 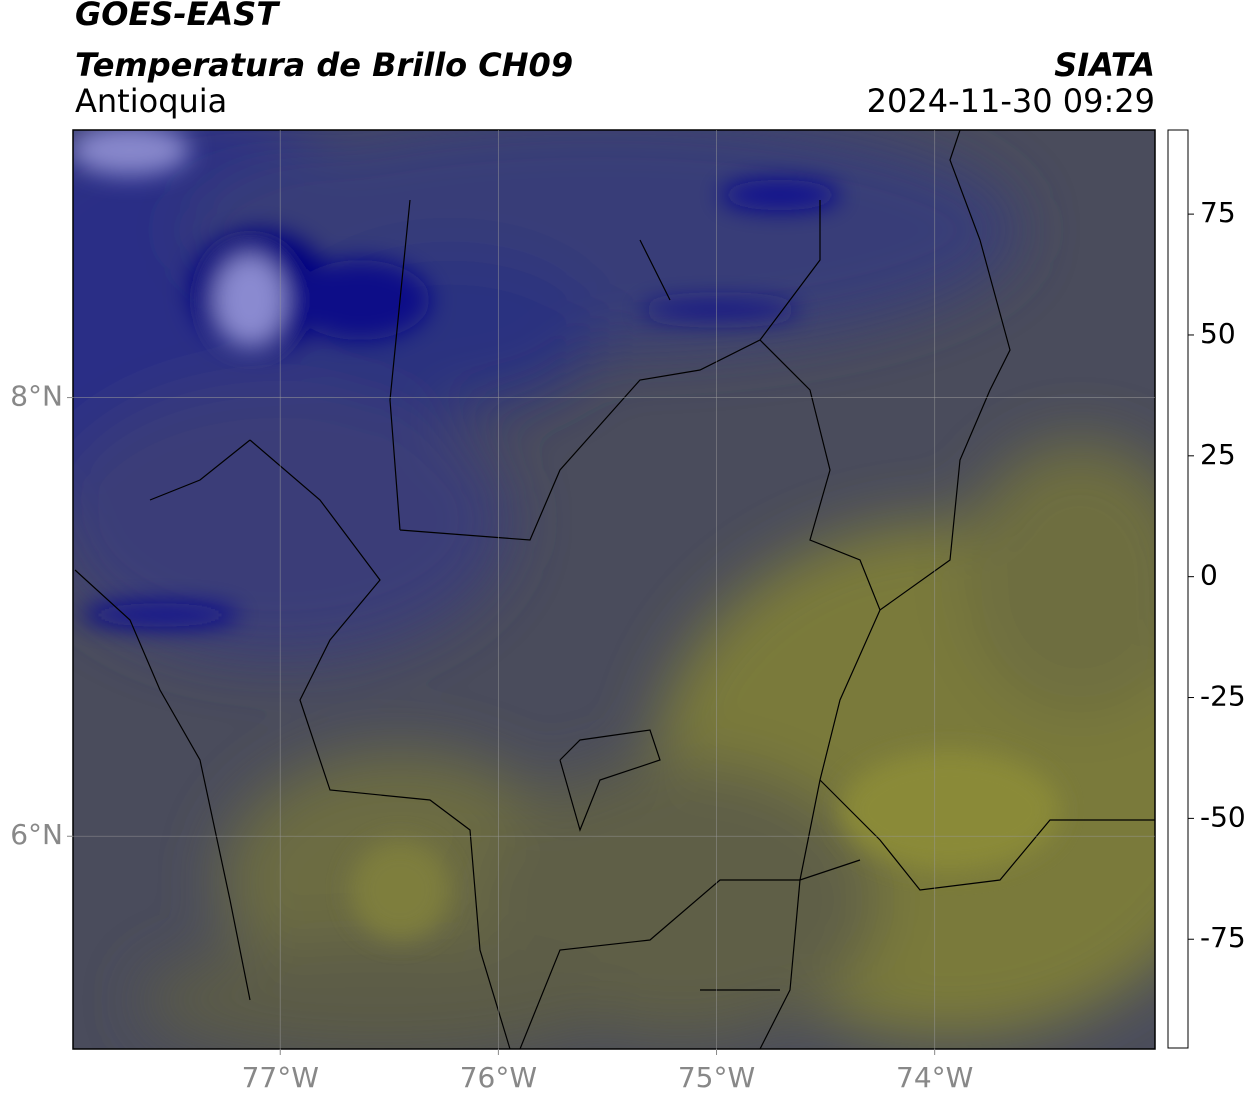 What do you see at coordinates (280, 1077) in the screenshot?
I see `x-tick-label: 77°W` at bounding box center [280, 1077].